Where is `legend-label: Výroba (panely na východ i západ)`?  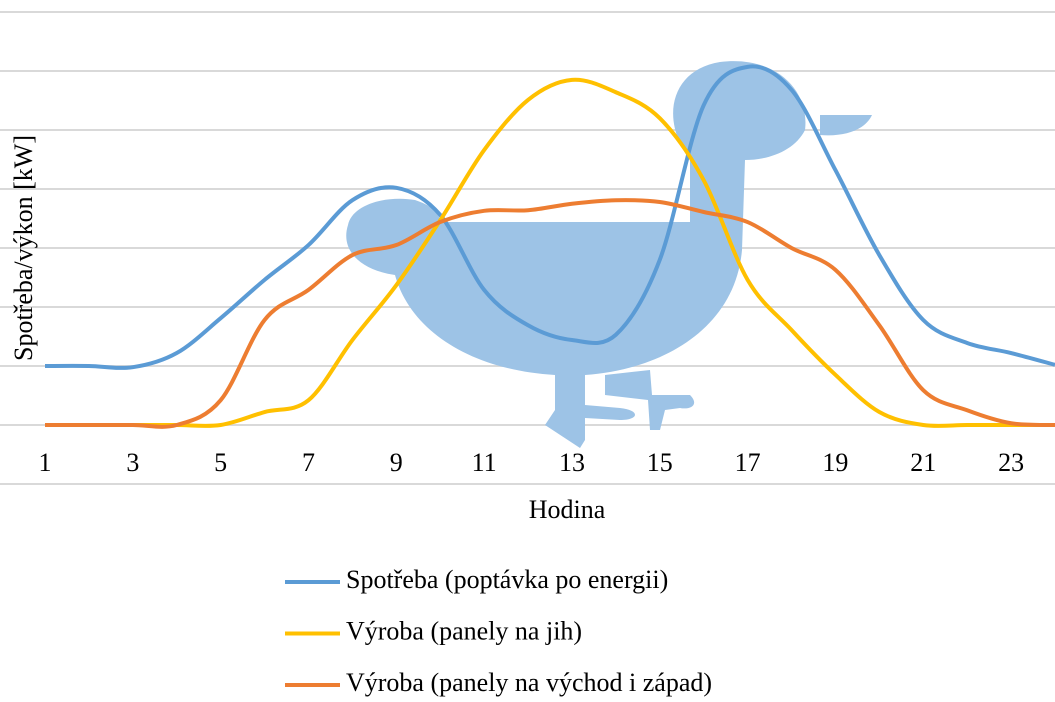
legend-label: Výroba (panely na východ i západ) is located at coordinates (529, 682).